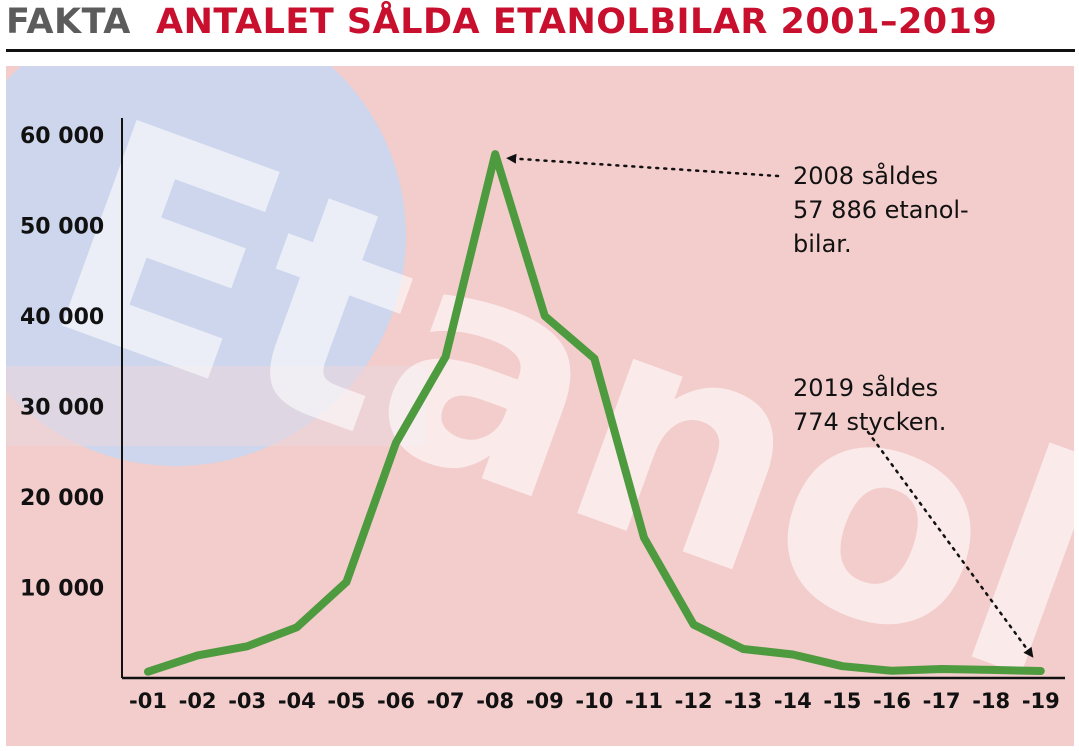 The width and height of the screenshot is (1079, 751). What do you see at coordinates (842, 701) in the screenshot?
I see `x-tick-label: -15` at bounding box center [842, 701].